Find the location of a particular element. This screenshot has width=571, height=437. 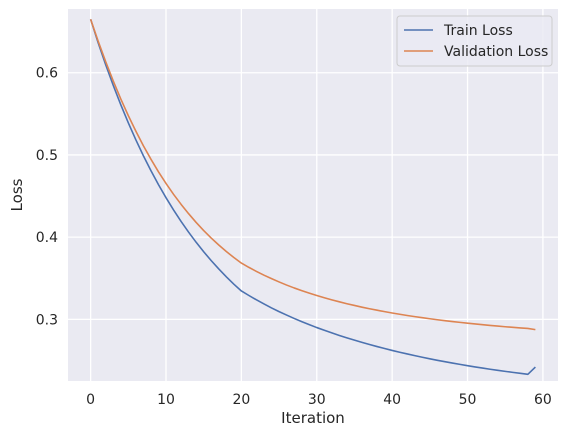

x-tick-label: 0 is located at coordinates (90, 400).